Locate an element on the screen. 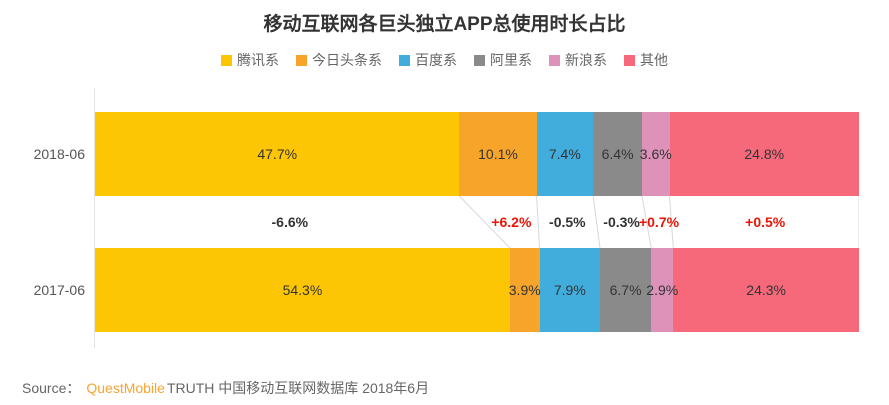 Image resolution: width=889 pixels, height=405 pixels. delta-label-腾讯系: -6.6% is located at coordinates (290, 222).